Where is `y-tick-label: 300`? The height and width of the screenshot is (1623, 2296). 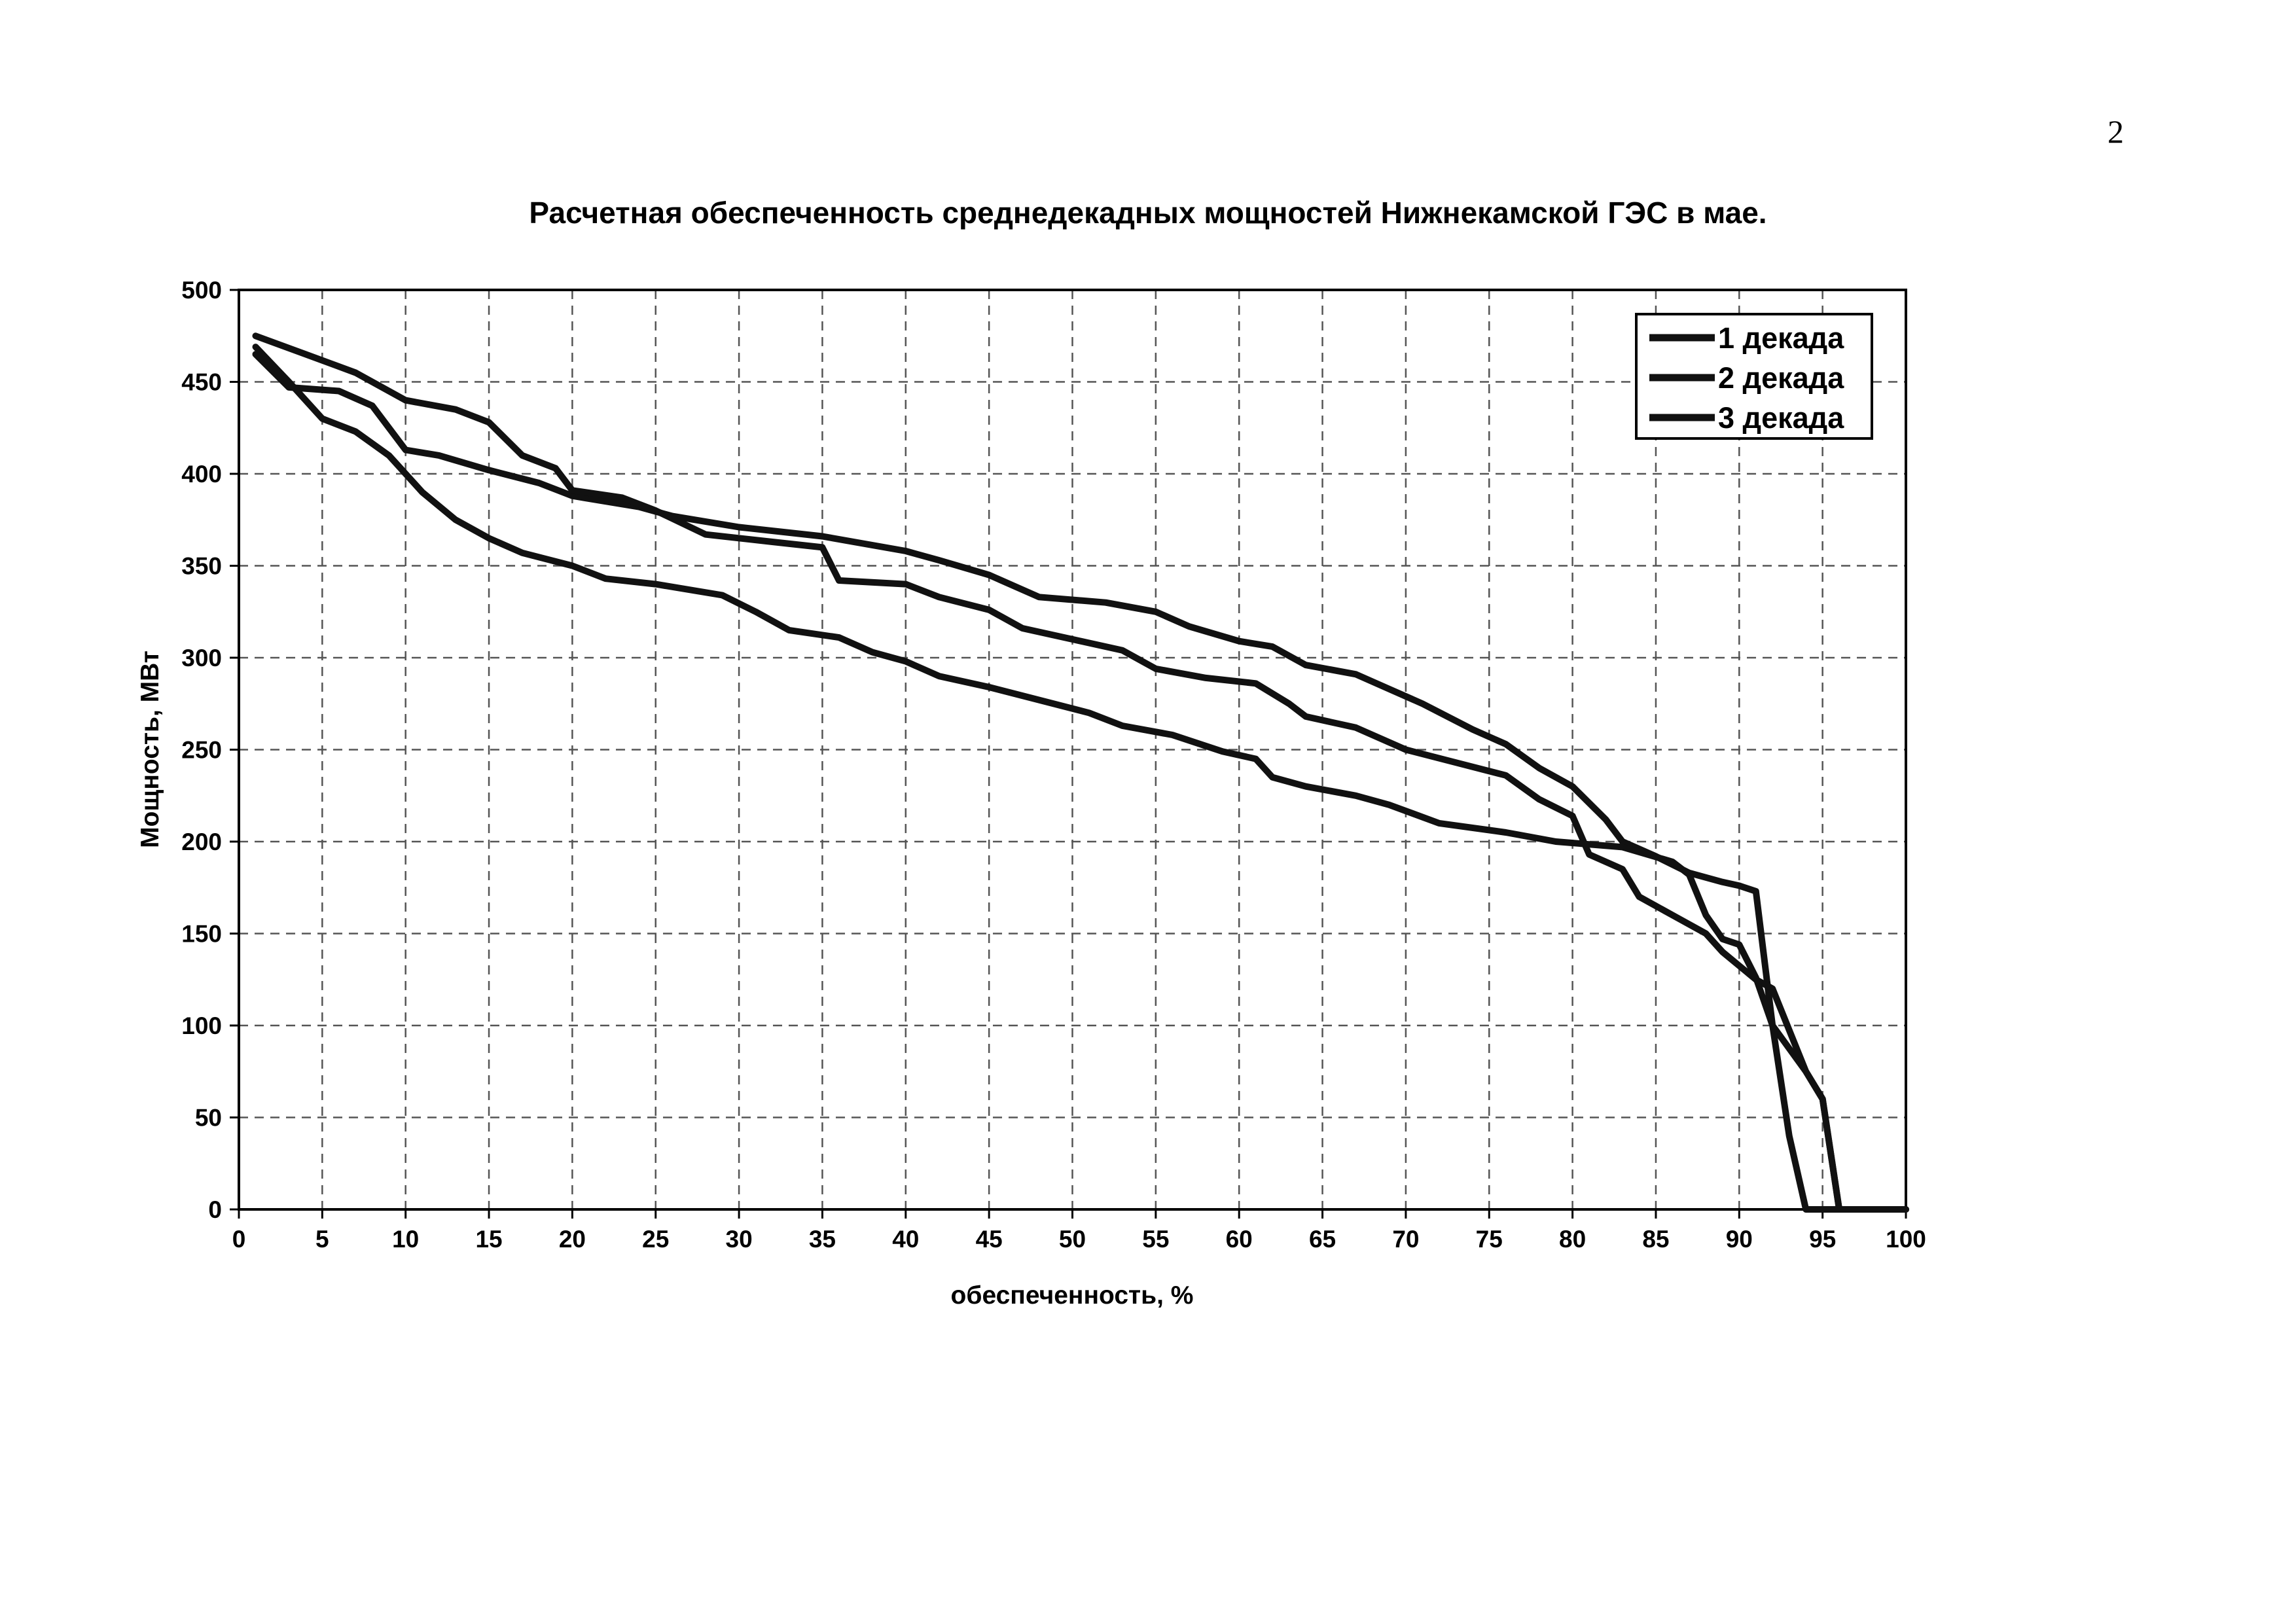
y-tick-label: 300 is located at coordinates (201, 658).